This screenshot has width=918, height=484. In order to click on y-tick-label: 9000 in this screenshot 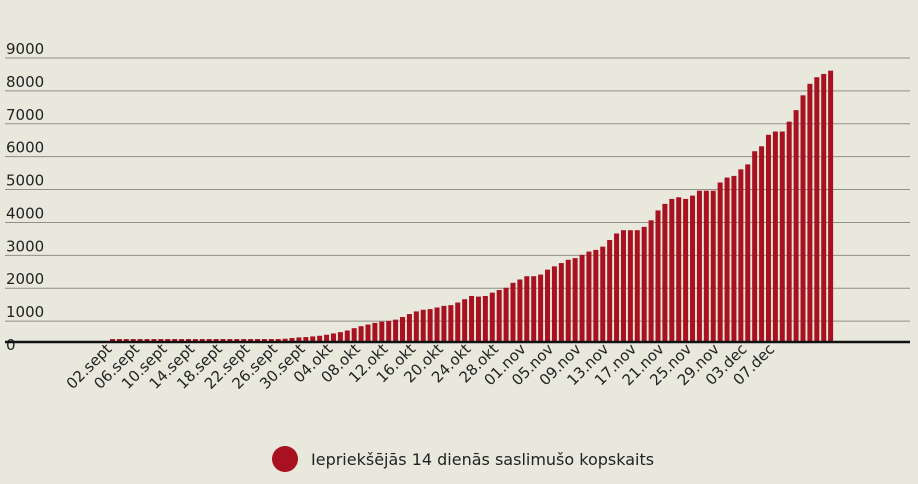, I will do `click(25, 49)`.